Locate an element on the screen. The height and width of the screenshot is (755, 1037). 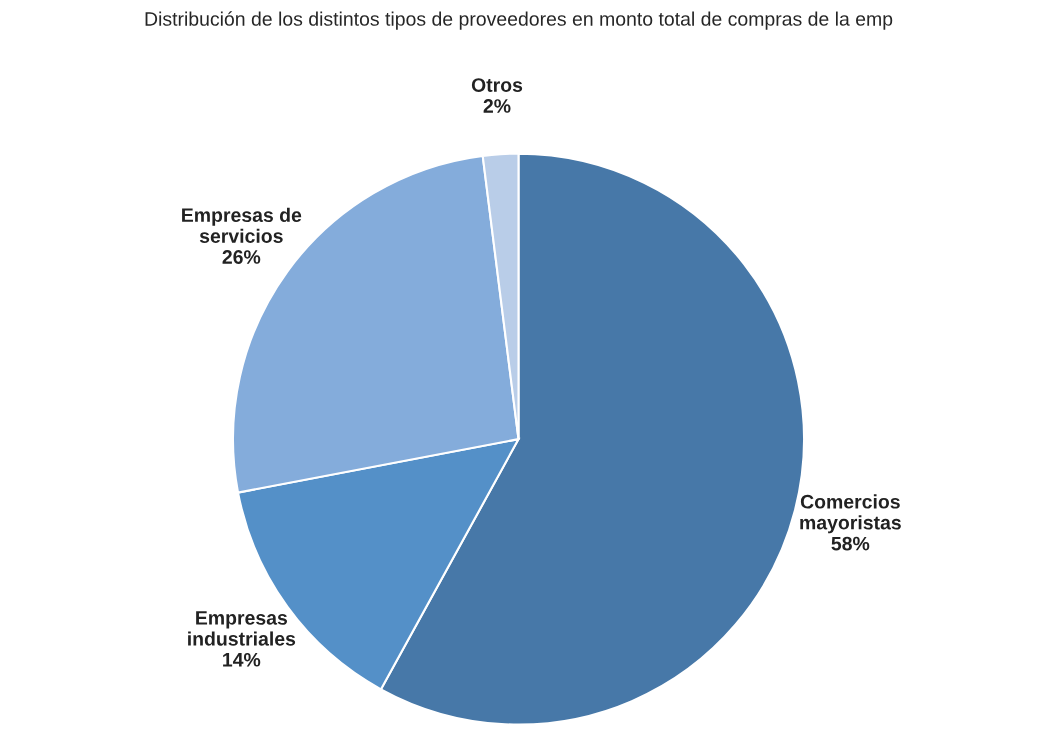
data-label: 26% is located at coordinates (241, 257).